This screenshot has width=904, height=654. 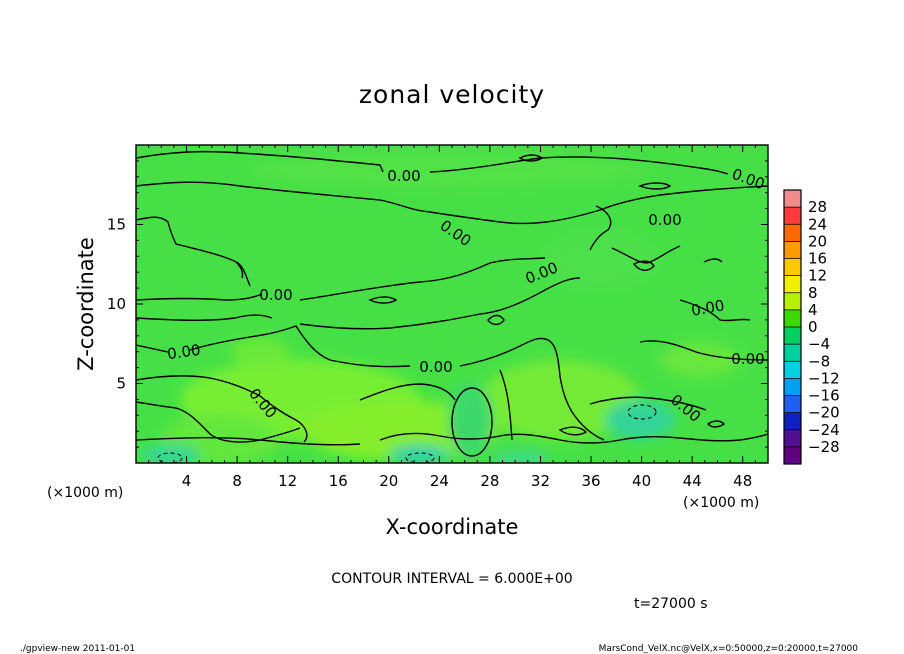 What do you see at coordinates (817, 241) in the screenshot?
I see `colorbar-label: 20` at bounding box center [817, 241].